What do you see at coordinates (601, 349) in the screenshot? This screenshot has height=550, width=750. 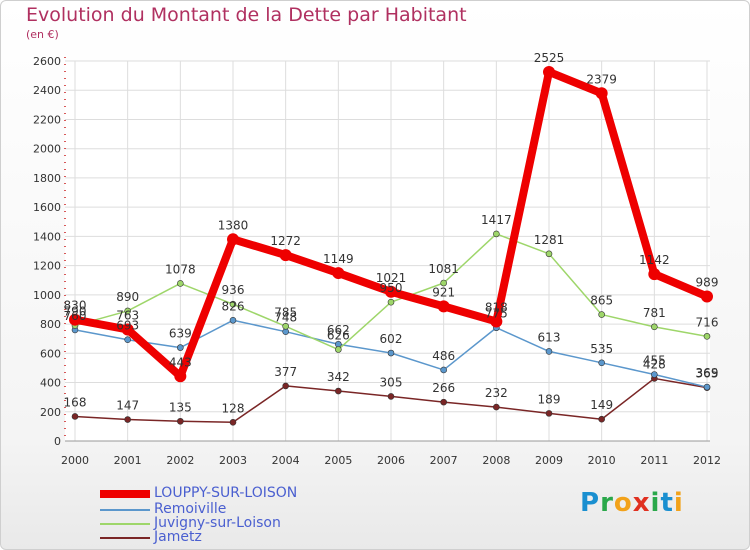 I see `data-label: 535` at bounding box center [601, 349].